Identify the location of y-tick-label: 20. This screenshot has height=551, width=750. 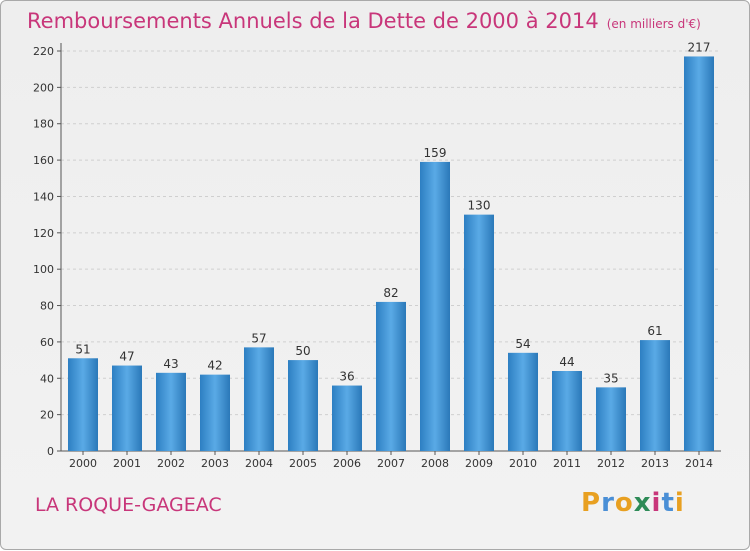
(47, 415).